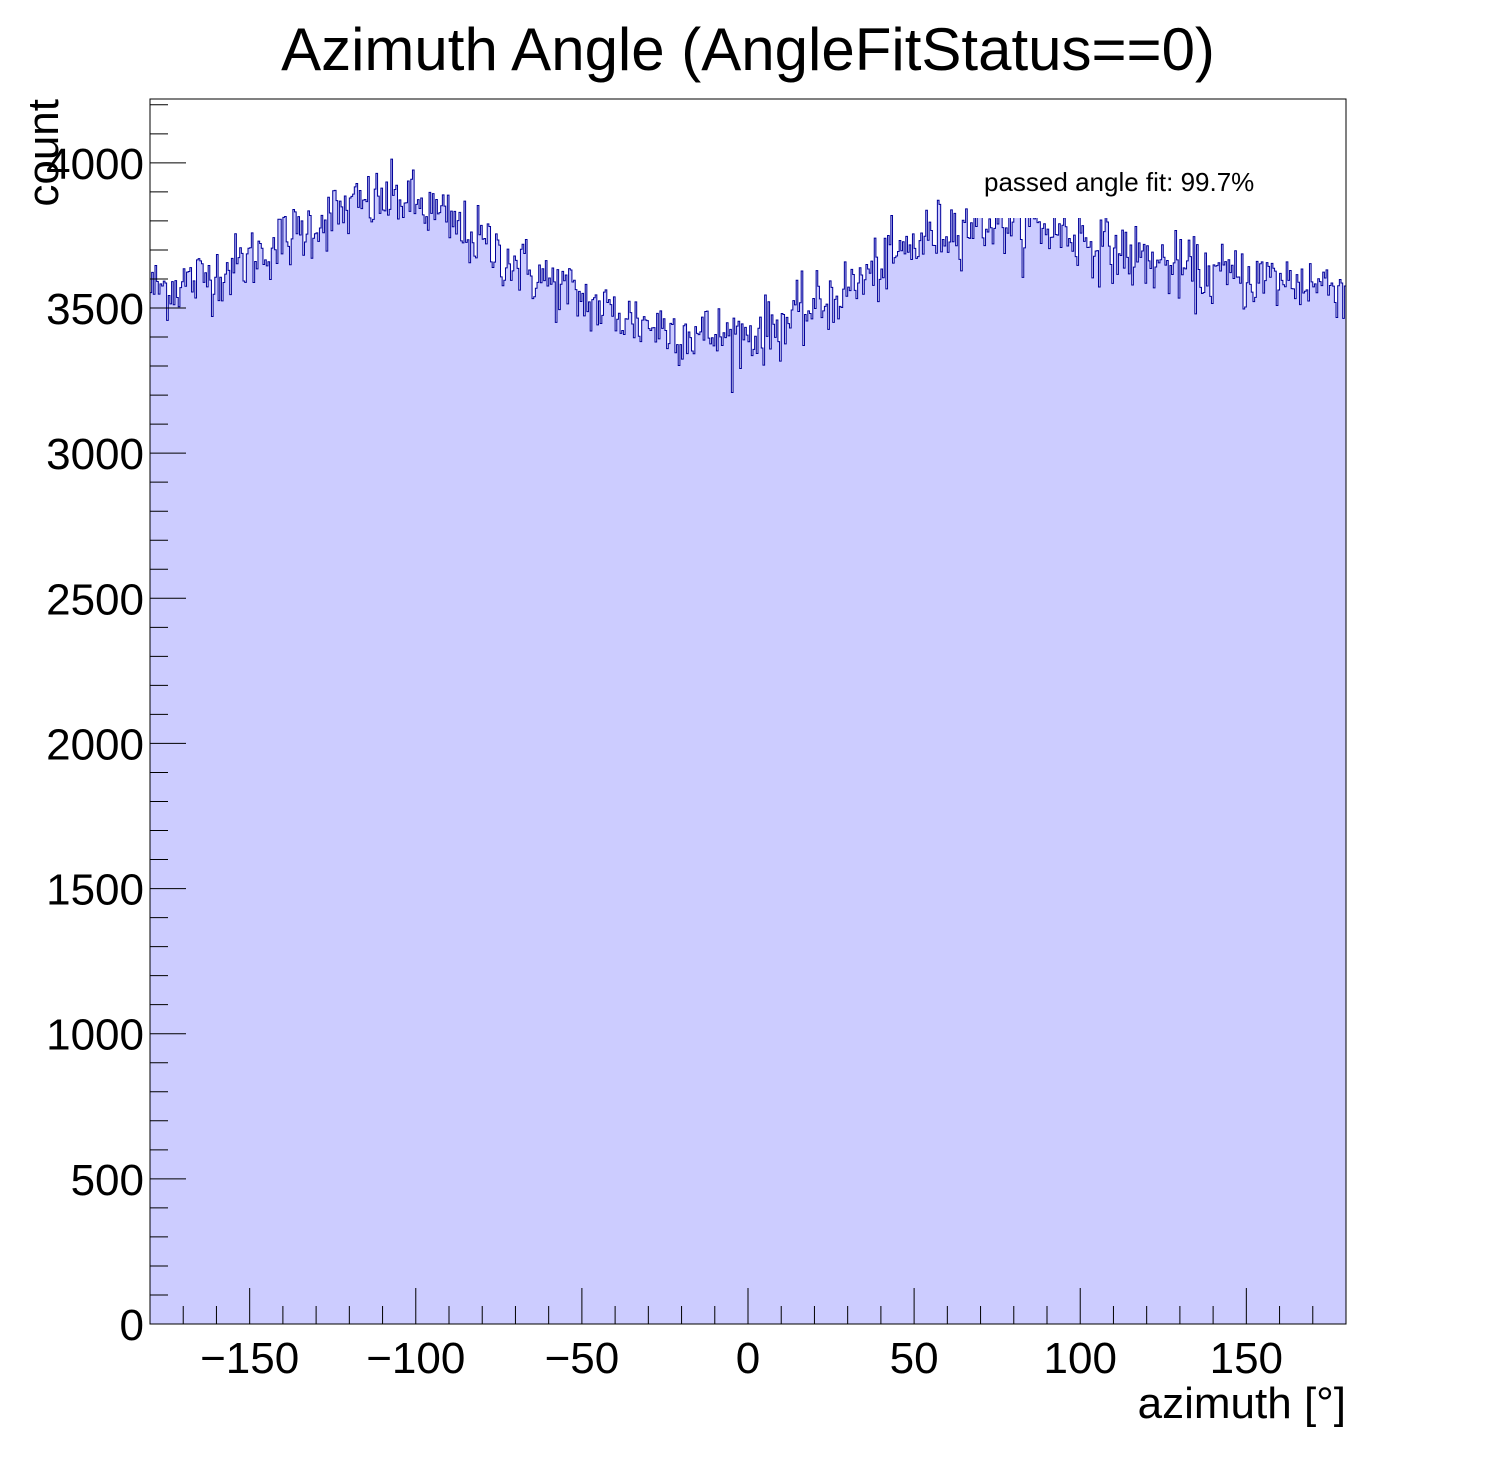 The image size is (1496, 1477). I want to click on annotation-box, so click(1148, 190).